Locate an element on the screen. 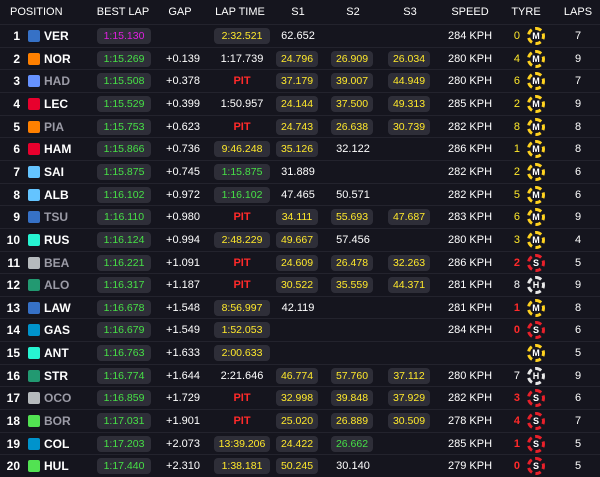 This screenshot has width=600, height=477. sector-2-time: 26.478 is located at coordinates (352, 263).